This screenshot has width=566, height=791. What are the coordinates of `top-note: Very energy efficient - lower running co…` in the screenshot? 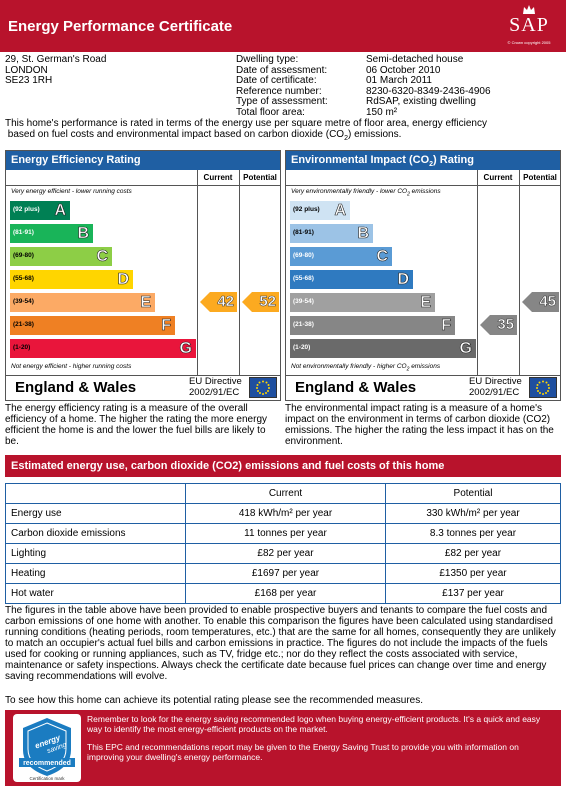 It's located at (71, 191).